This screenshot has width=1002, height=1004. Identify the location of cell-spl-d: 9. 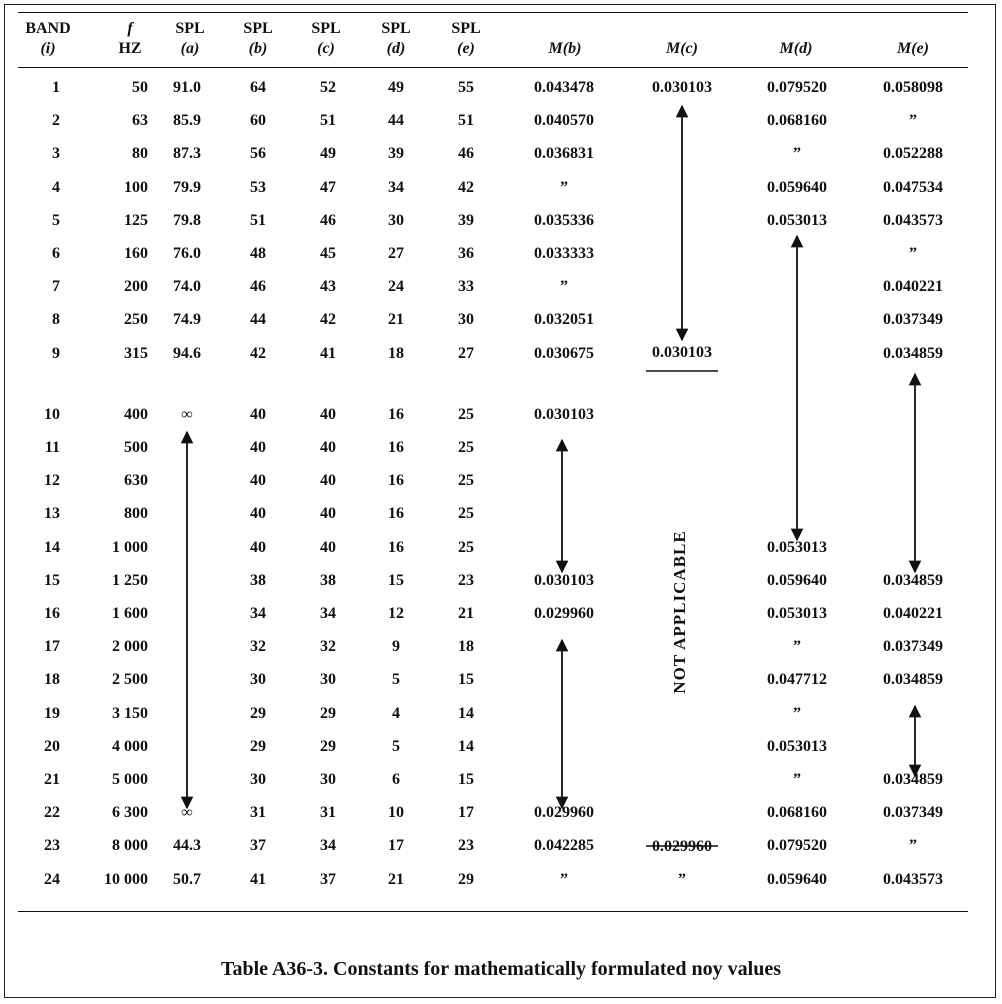
(396, 647).